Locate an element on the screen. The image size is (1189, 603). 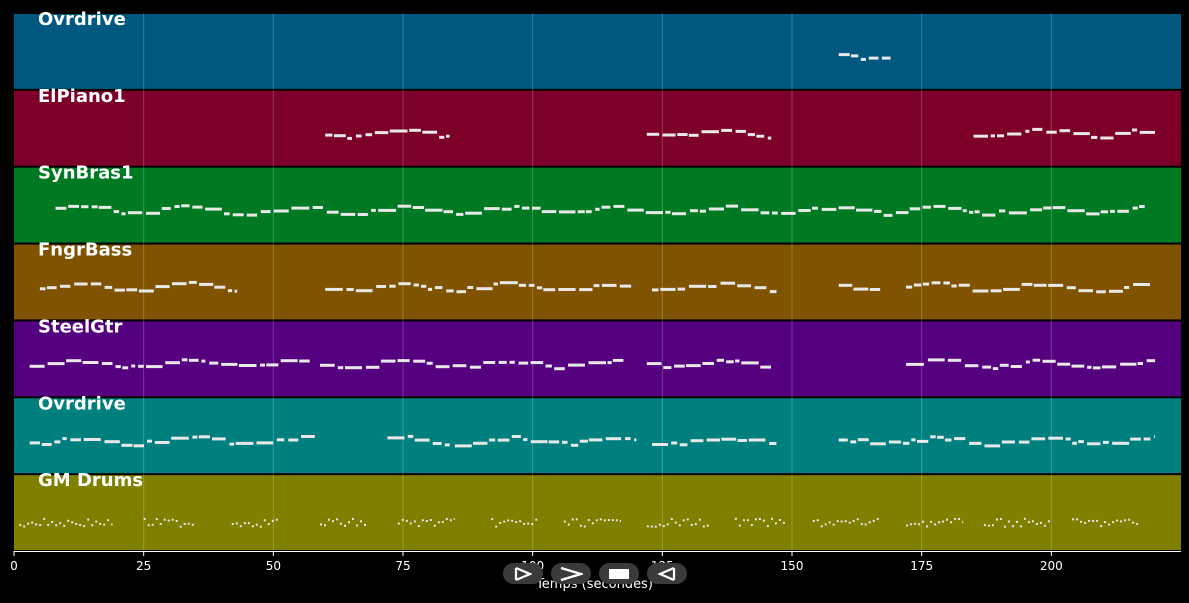
fast-forward-button is located at coordinates (571, 573).